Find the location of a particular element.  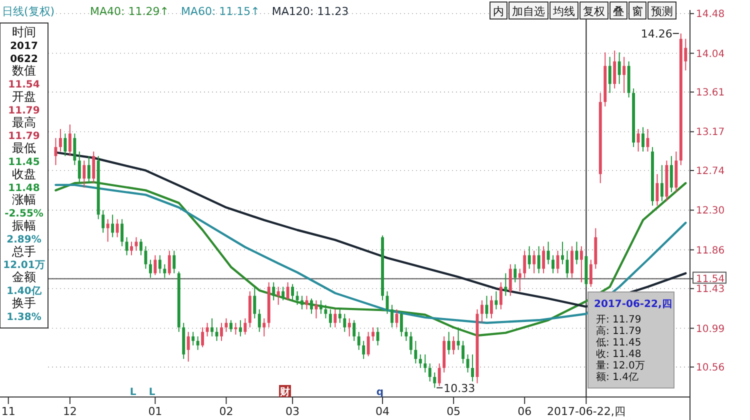

annotation: 额: 1.4亿 is located at coordinates (617, 377).